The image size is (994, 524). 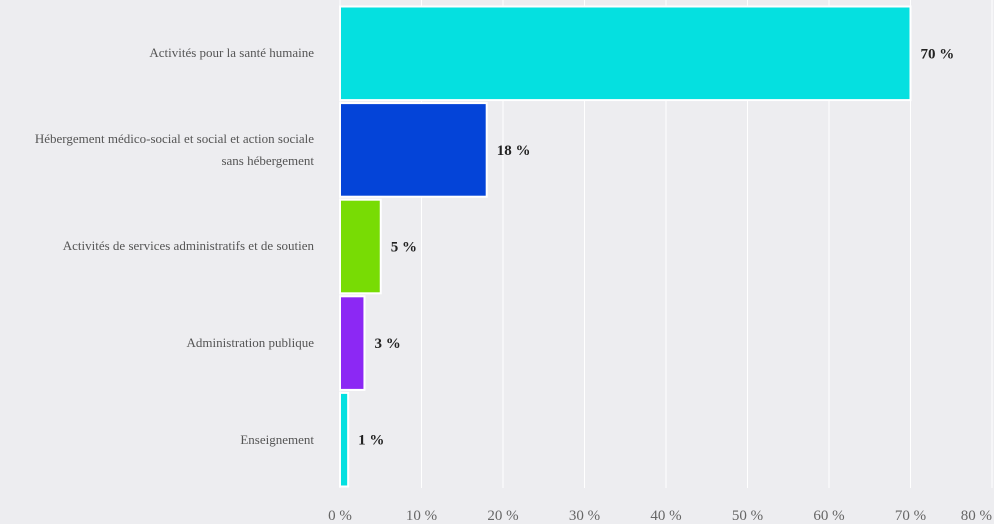 I want to click on x-tick-label: 0 %, so click(x=340, y=516).